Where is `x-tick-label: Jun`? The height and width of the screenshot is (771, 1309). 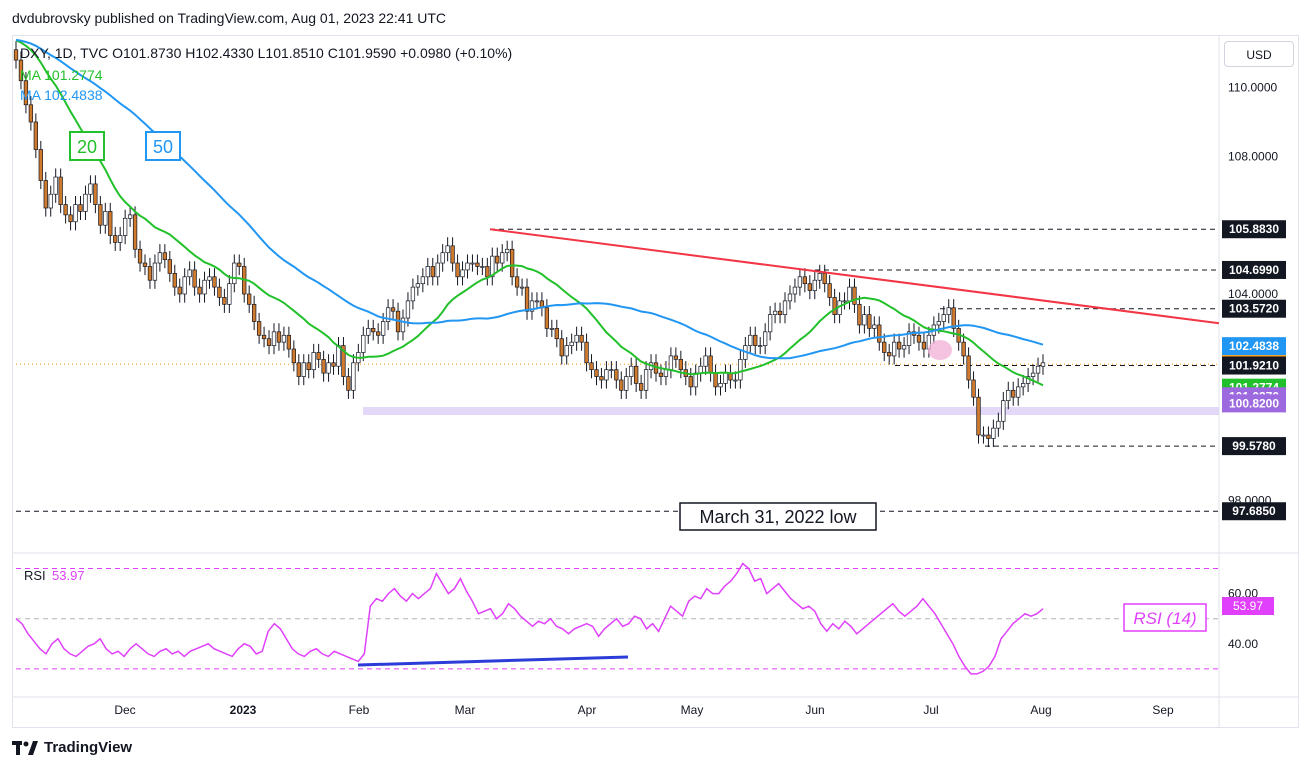 x-tick-label: Jun is located at coordinates (814, 710).